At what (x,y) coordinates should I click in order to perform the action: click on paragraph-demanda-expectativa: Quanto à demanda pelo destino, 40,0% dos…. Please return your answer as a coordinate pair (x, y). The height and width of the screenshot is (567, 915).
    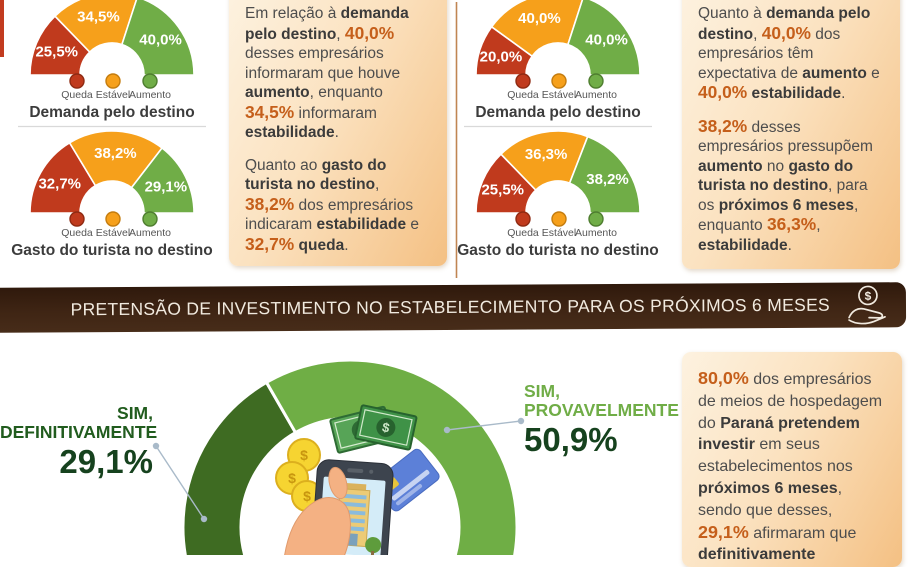
    Looking at the image, I should click on (789, 53).